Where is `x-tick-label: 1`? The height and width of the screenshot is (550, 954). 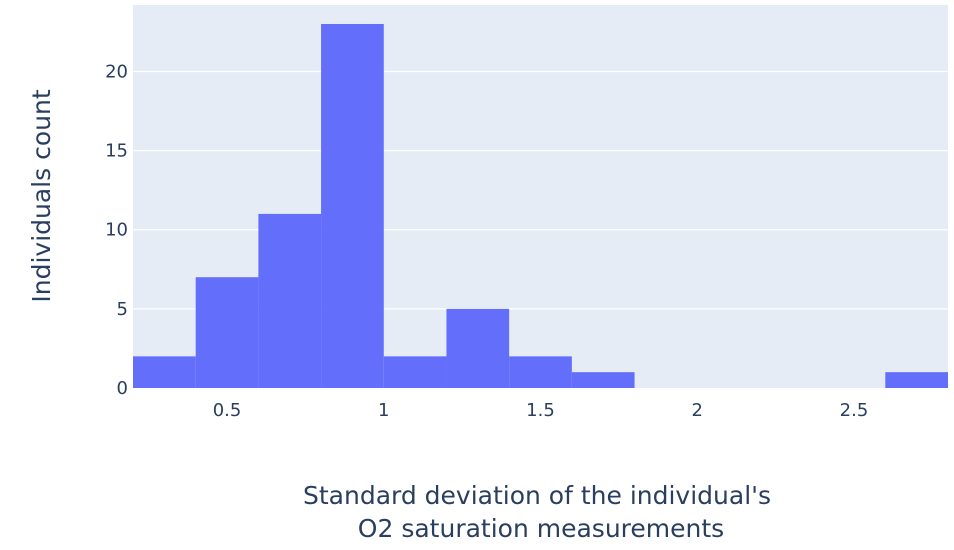 x-tick-label: 1 is located at coordinates (383, 410).